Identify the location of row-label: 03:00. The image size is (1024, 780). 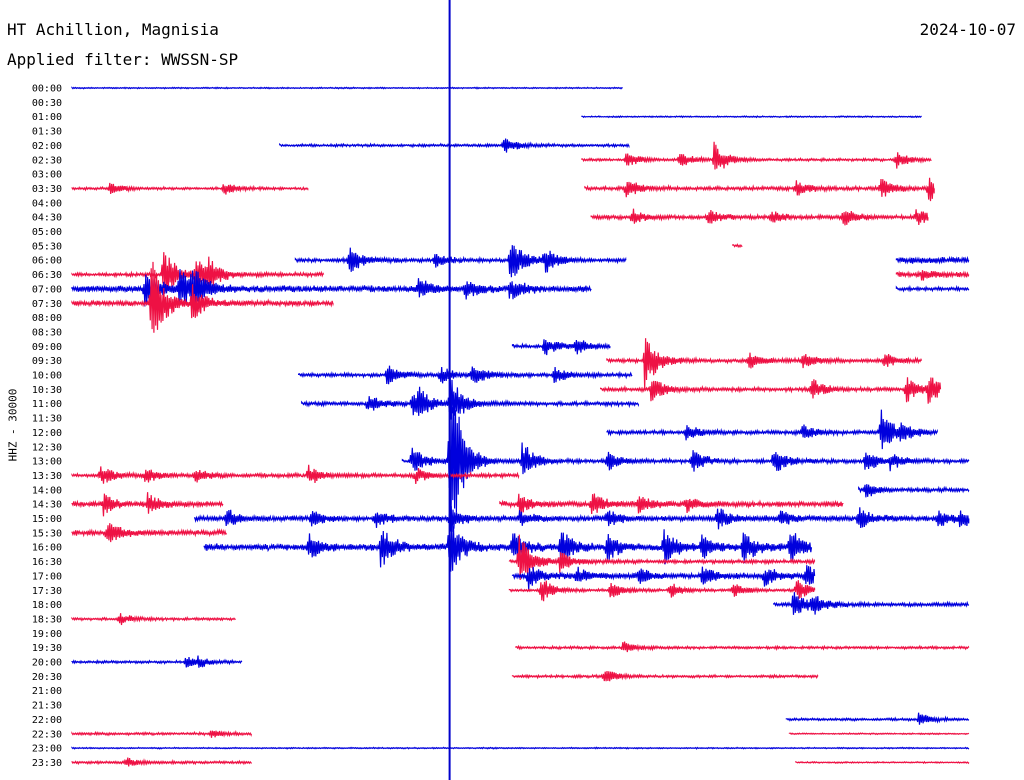
(47, 175).